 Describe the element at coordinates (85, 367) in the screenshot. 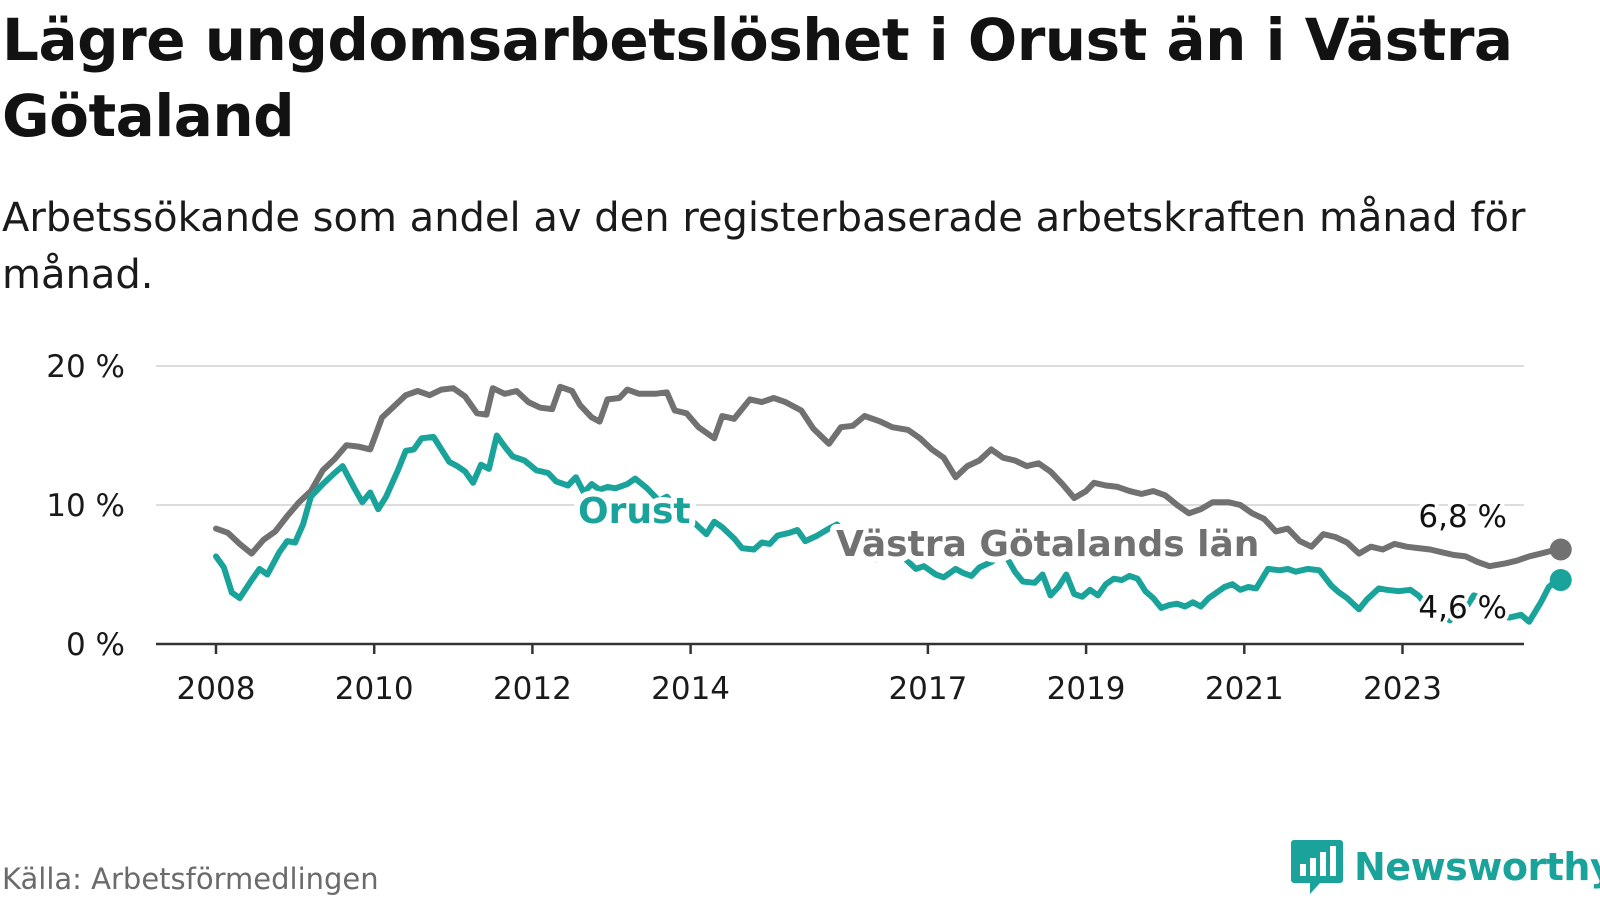

I see `y-tick-label: 20 %` at that location.